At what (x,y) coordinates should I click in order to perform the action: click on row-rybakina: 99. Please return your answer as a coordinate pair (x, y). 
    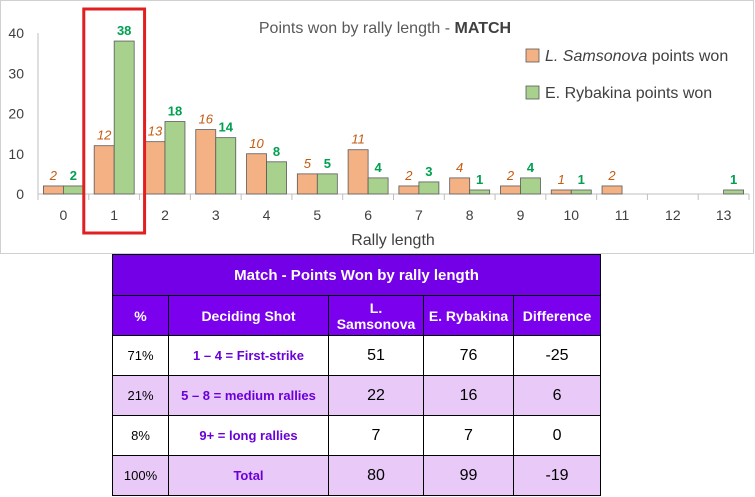
    Looking at the image, I should click on (468, 475).